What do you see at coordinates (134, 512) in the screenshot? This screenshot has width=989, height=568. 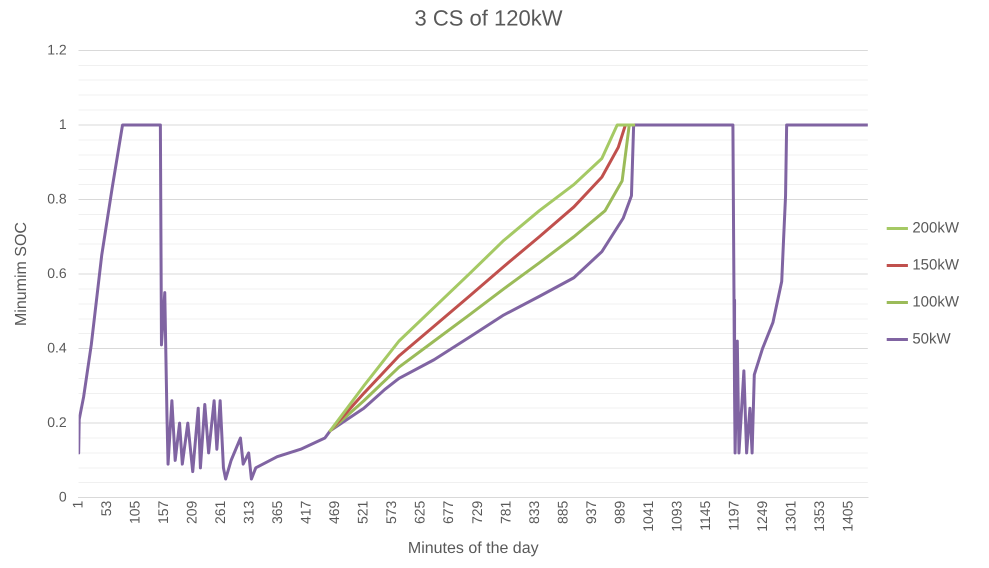 I see `x-tick-label: 105` at bounding box center [134, 512].